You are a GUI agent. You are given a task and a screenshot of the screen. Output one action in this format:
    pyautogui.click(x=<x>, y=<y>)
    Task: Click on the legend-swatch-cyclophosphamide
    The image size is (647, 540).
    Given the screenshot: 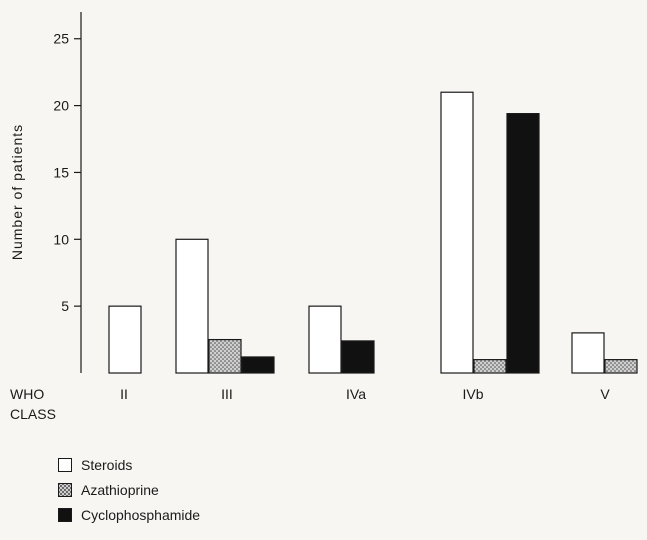 What is the action you would take?
    pyautogui.click(x=65, y=515)
    